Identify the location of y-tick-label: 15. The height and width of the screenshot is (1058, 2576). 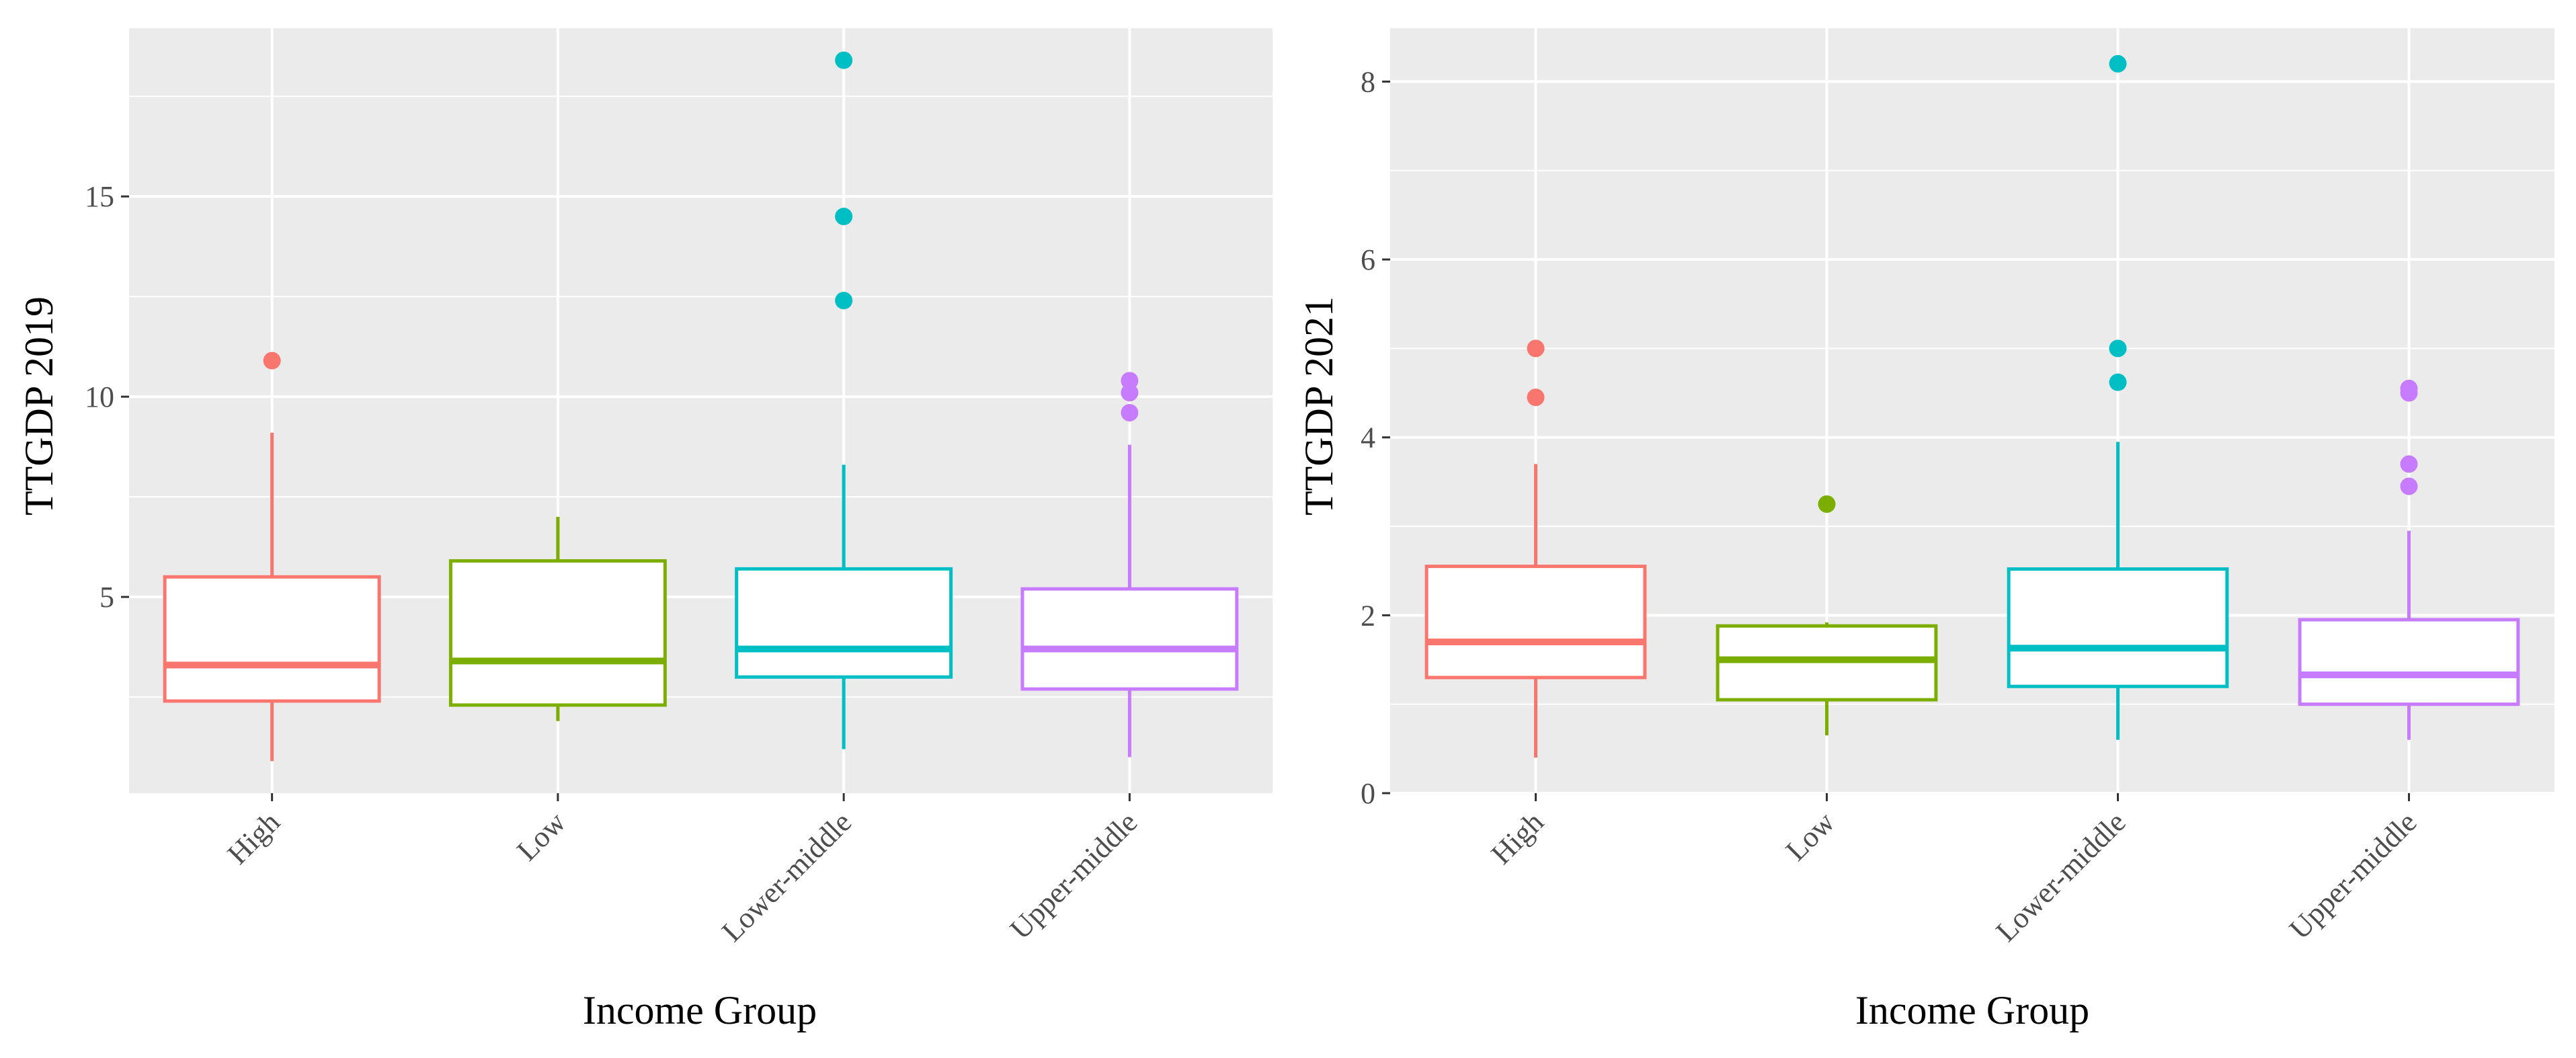
(99, 196).